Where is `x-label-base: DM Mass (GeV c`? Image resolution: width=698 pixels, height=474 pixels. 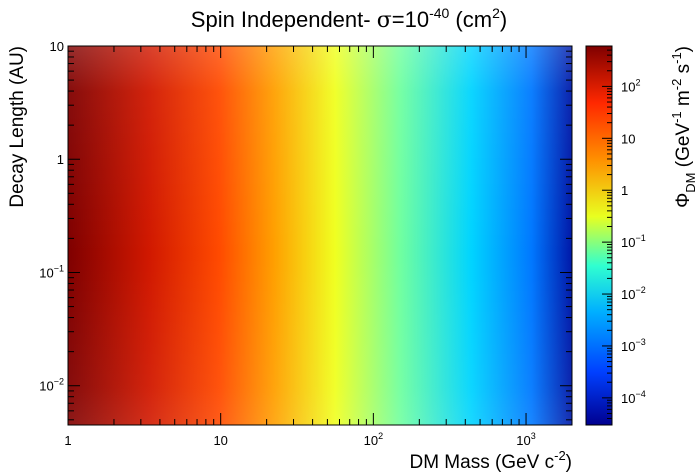 x-label-base: DM Mass (GeV c is located at coordinates (481, 462).